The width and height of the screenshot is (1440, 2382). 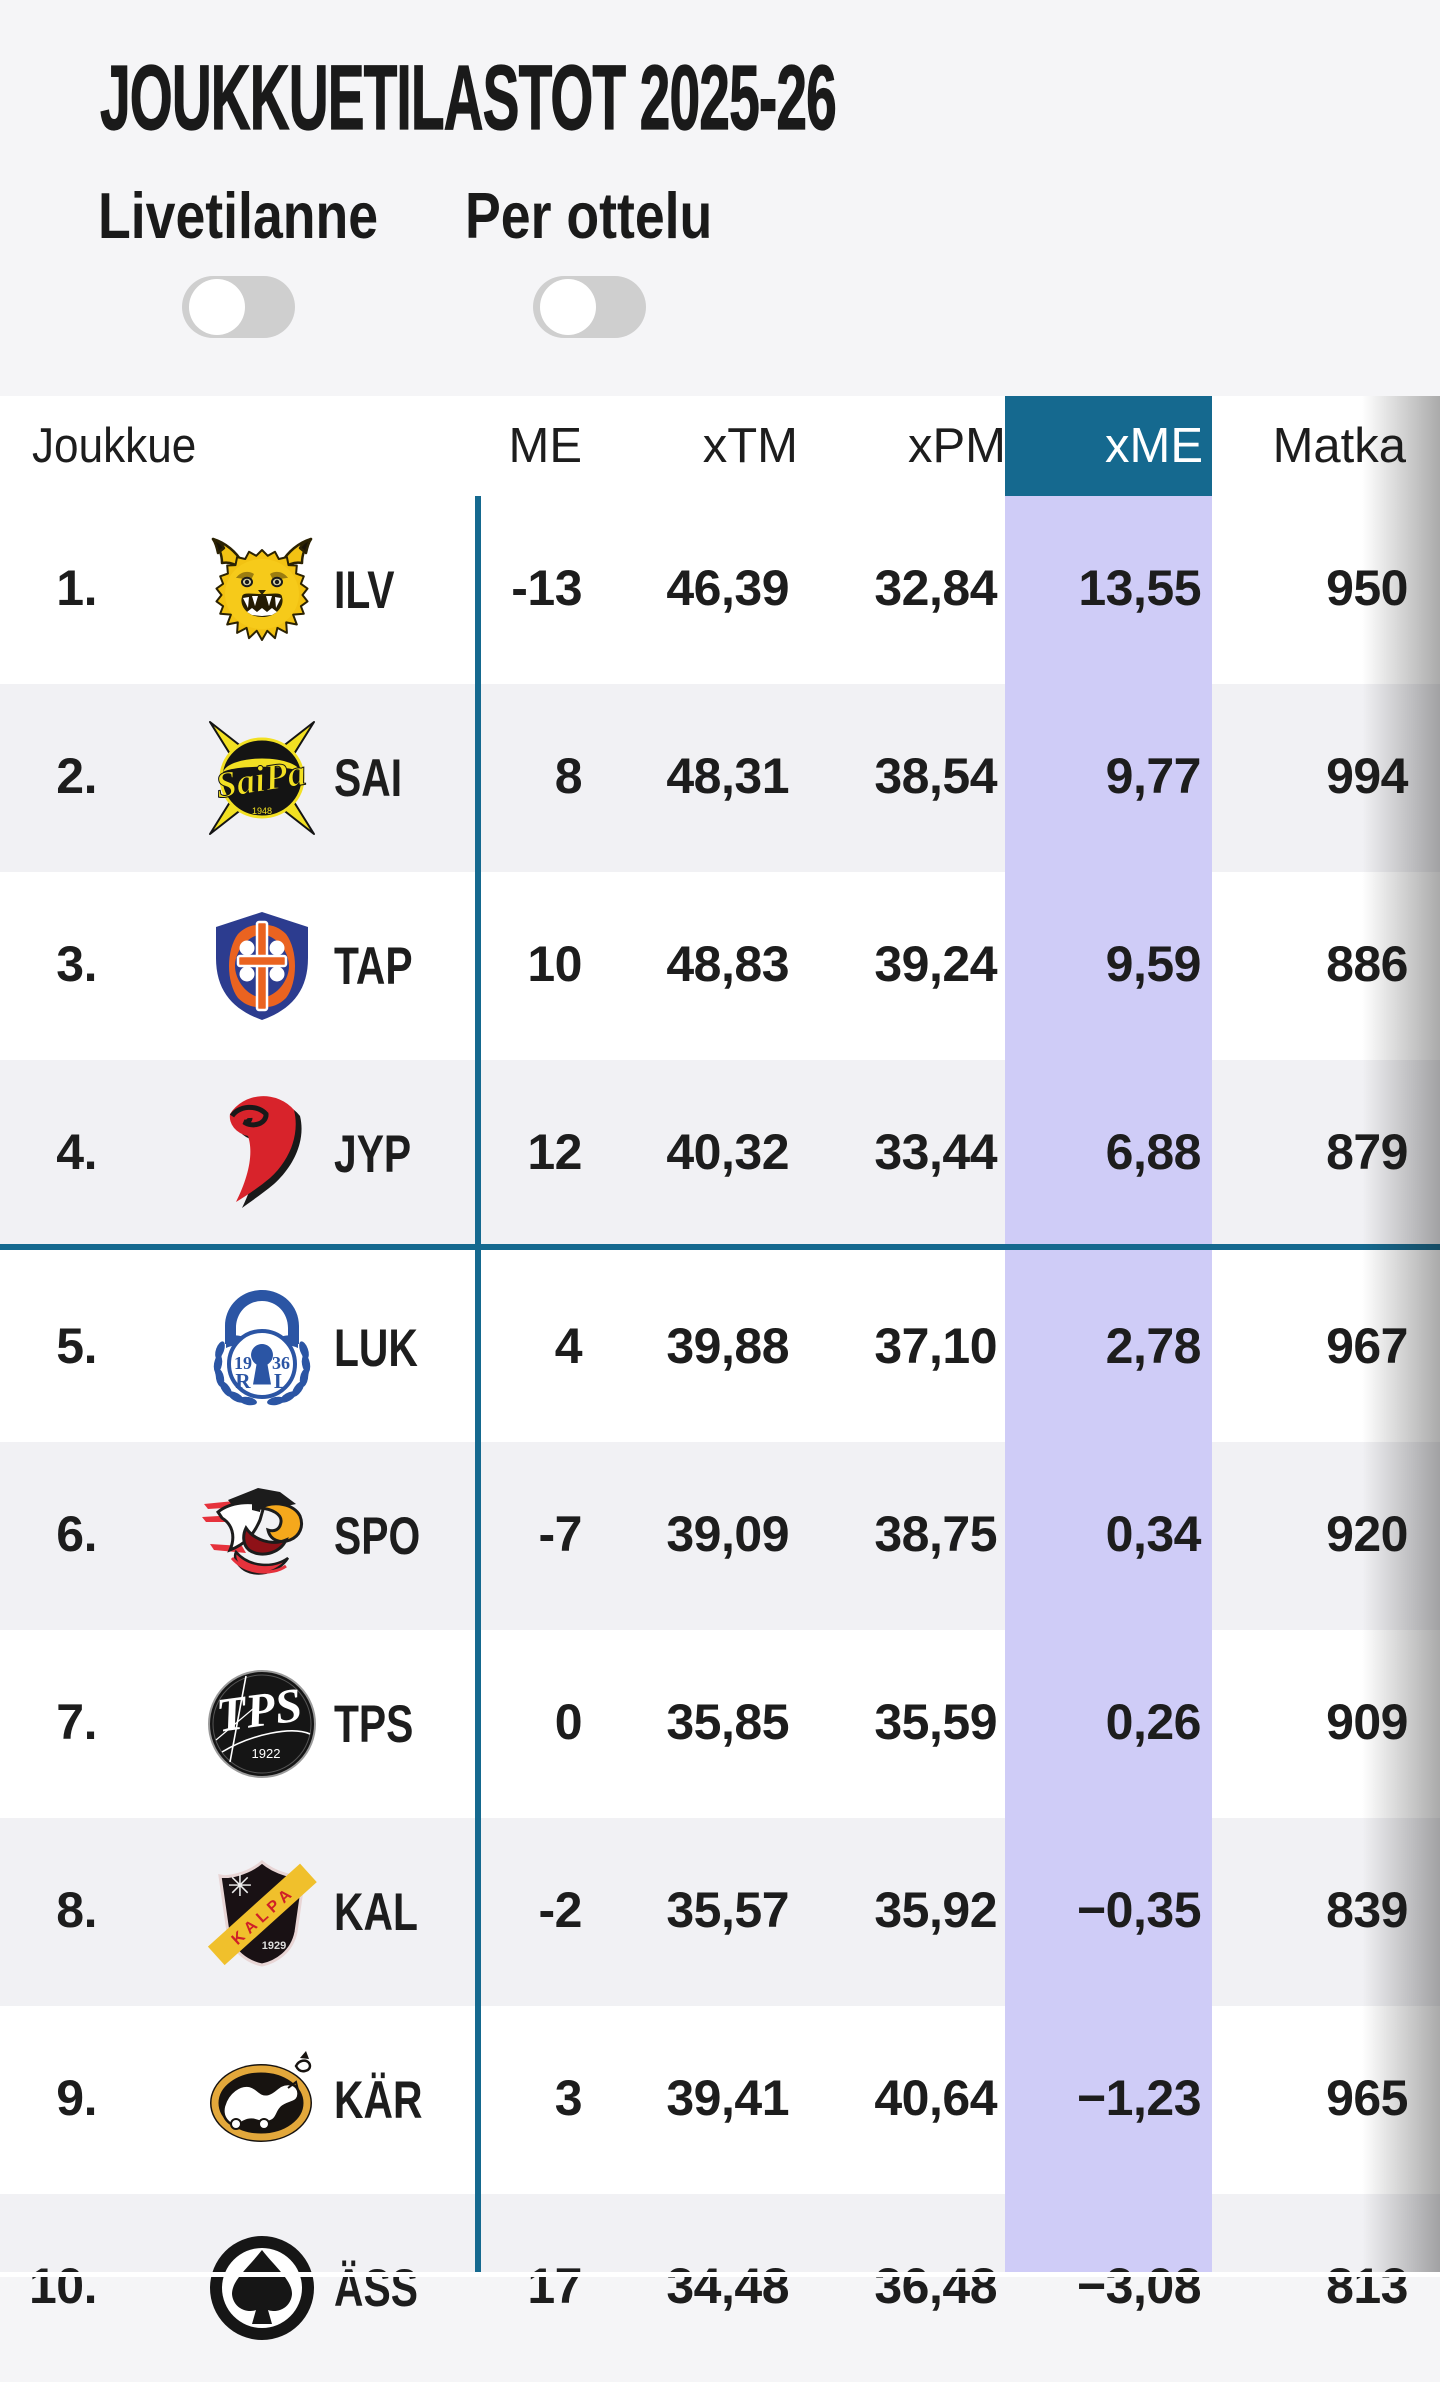 I want to click on svg-text: 36, so click(x=281, y=1363).